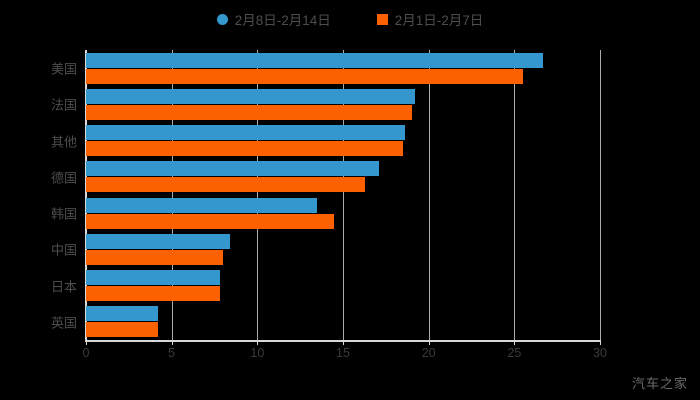 The height and width of the screenshot is (400, 700). What do you see at coordinates (86, 353) in the screenshot?
I see `x-tick-label-0: 0` at bounding box center [86, 353].